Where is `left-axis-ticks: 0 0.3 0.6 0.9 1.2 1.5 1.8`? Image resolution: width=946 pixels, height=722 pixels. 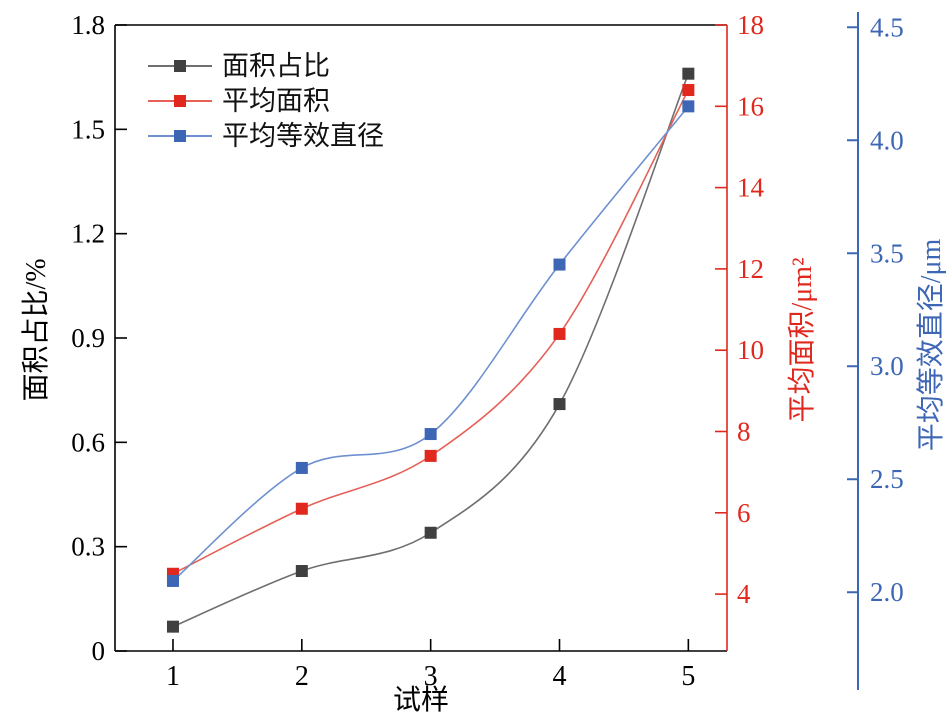
left-axis-ticks: 0 0.3 0.6 0.9 1.2 1.5 1.8 is located at coordinates (99, 338).